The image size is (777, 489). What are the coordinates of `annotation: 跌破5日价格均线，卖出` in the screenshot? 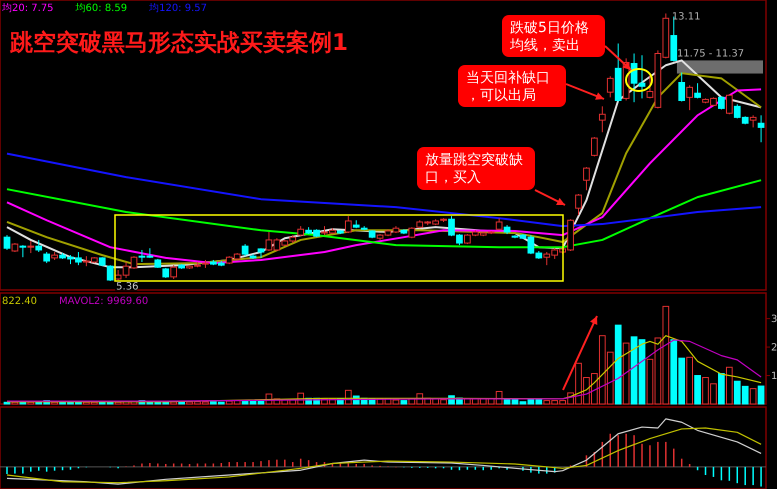 It's located at (549, 37).